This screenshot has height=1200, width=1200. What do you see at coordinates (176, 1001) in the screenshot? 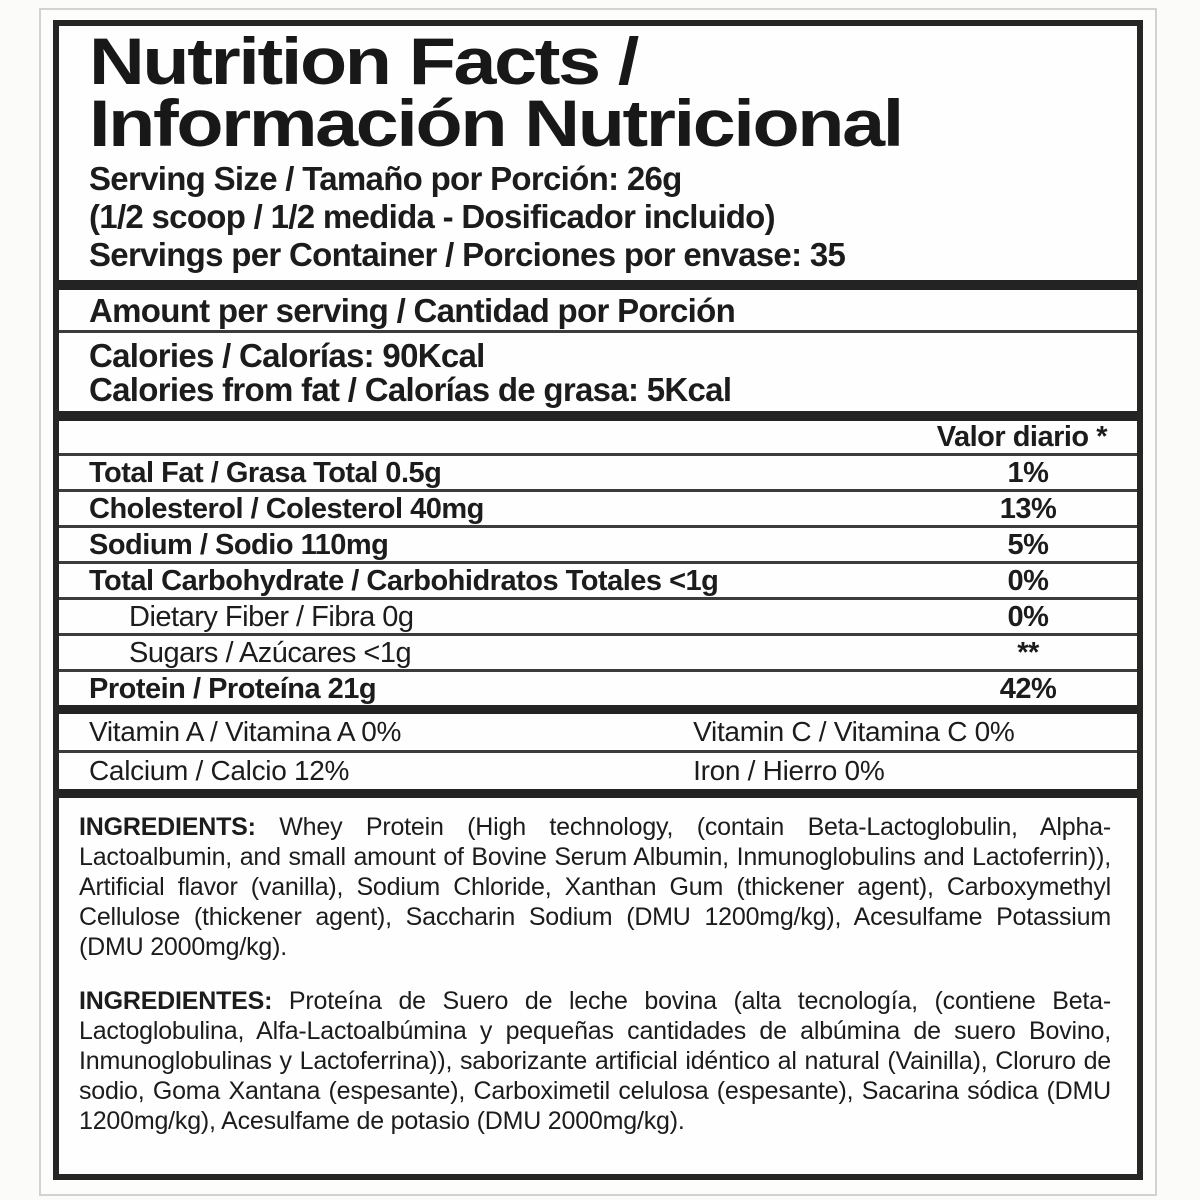
I see `ingredients-es-lead: INGREDIENTES:` at bounding box center [176, 1001].